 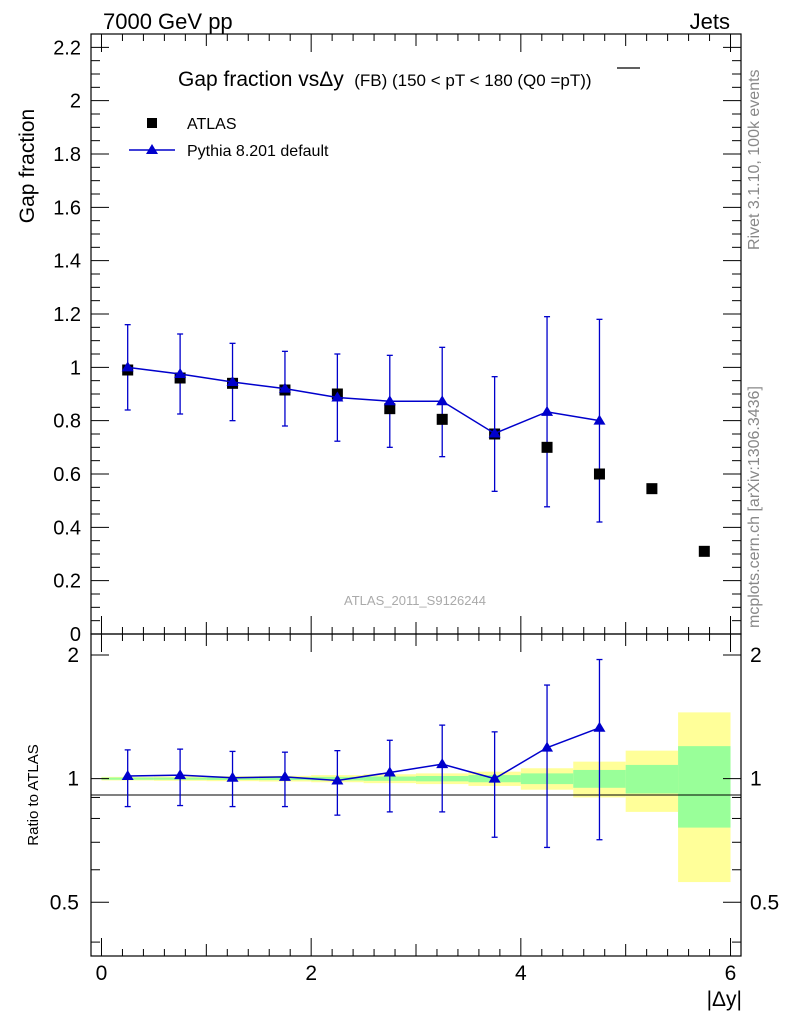 What do you see at coordinates (754, 159) in the screenshot?
I see `rivet-version-label: Rivet 3.1.10, 100k events` at bounding box center [754, 159].